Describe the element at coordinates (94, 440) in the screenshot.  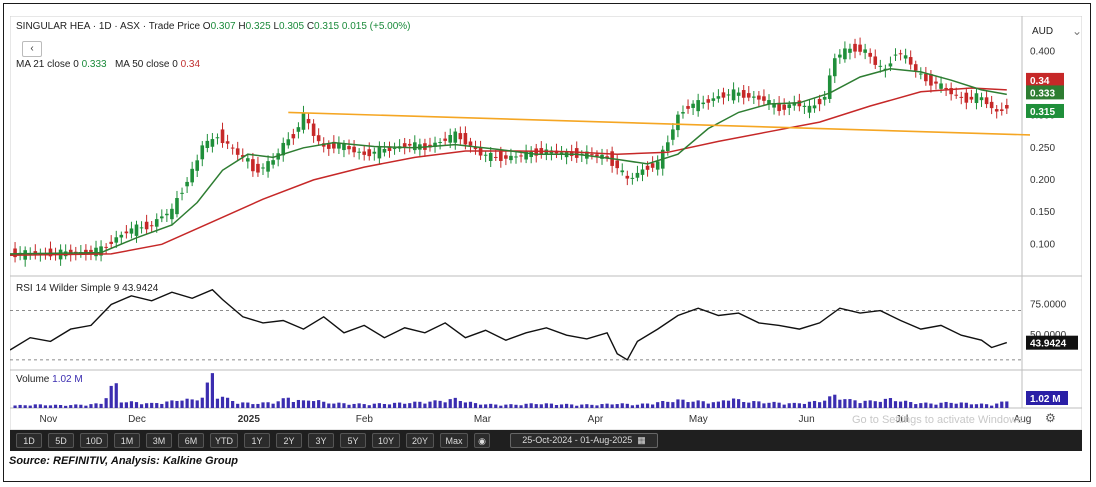
I see `range-button-10d: 10D` at that location.